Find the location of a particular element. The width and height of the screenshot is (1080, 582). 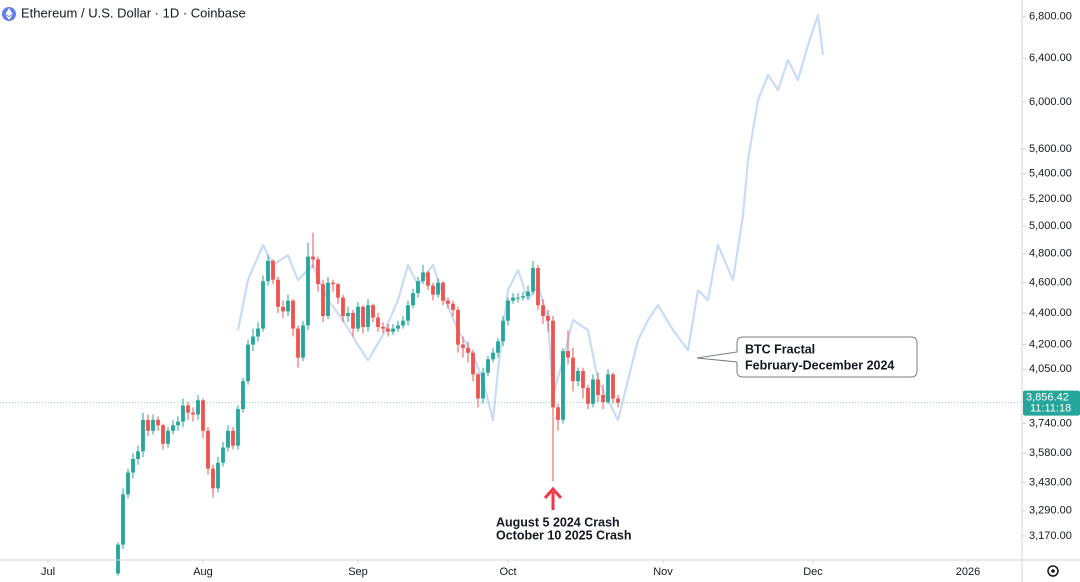

y-tick-label: 5,000.00 is located at coordinates (1050, 226).